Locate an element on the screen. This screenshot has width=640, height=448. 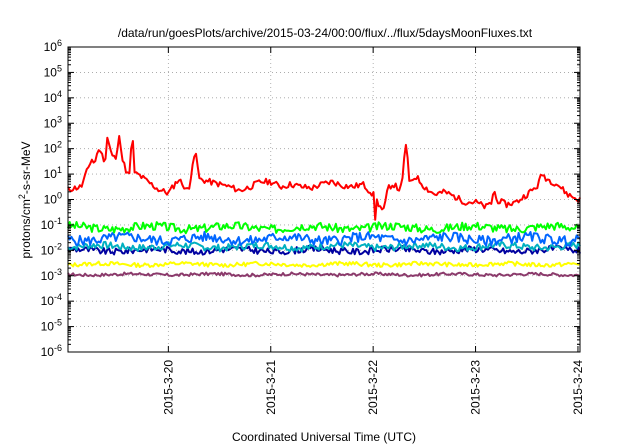
y-tick-label: 10⁻³ is located at coordinates (51, 275).